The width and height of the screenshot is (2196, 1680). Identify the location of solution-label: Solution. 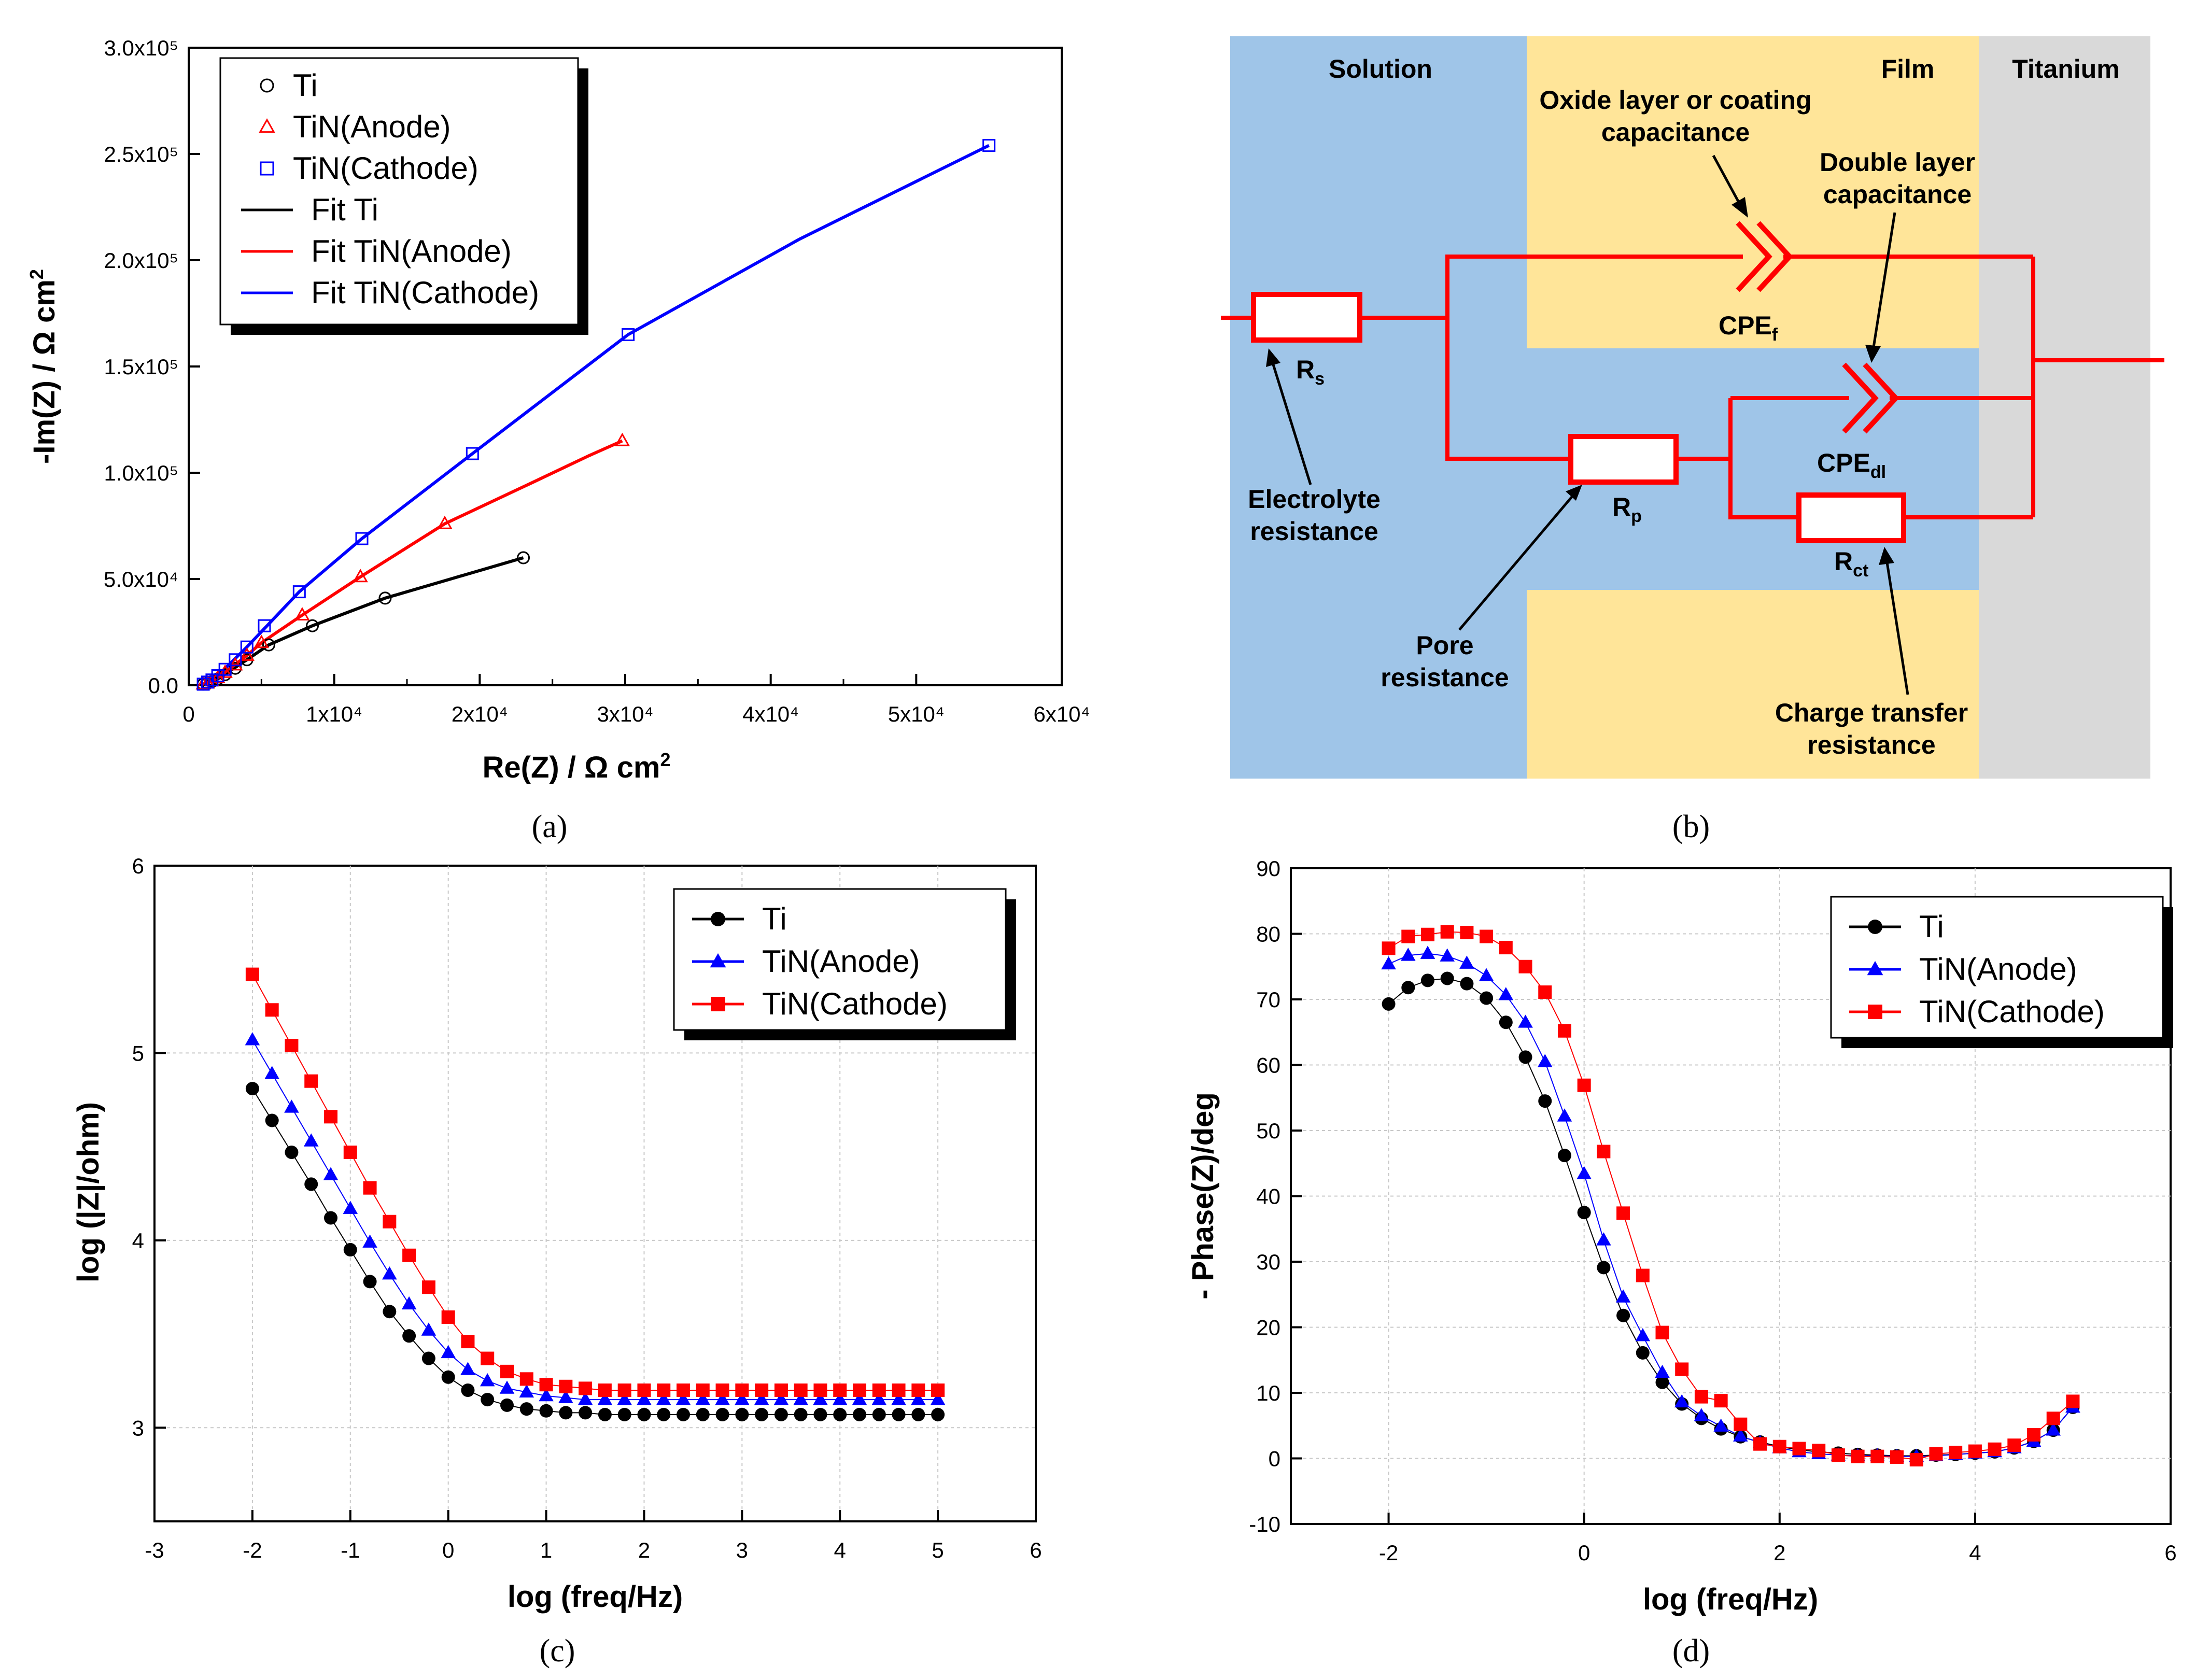
(1380, 69).